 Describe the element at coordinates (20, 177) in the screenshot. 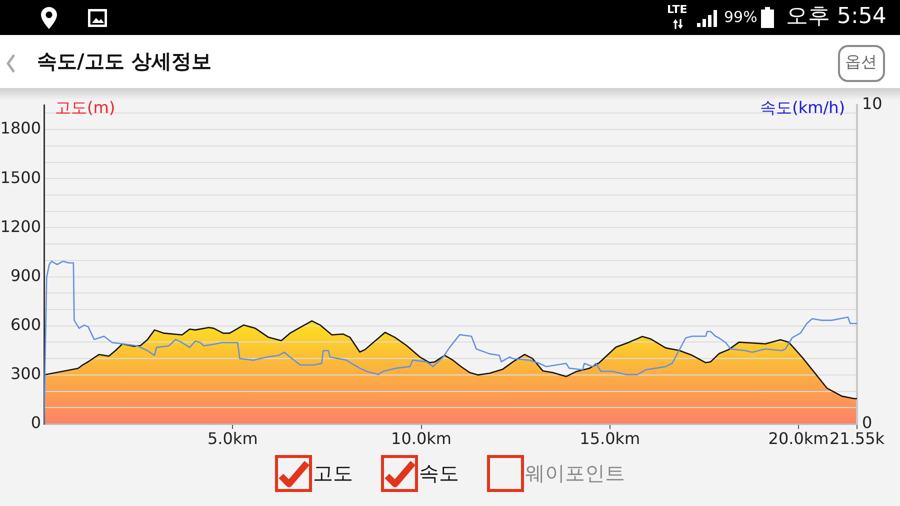

I see `y-tick-label: 1500` at that location.